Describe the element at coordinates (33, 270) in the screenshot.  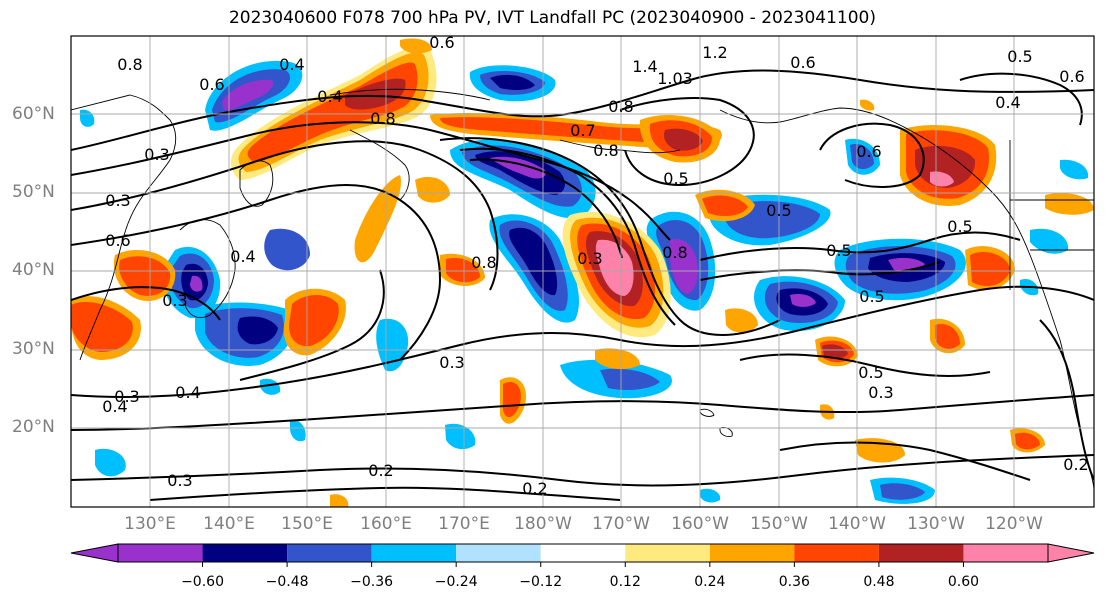
I see `latitude-label: 40°N` at that location.